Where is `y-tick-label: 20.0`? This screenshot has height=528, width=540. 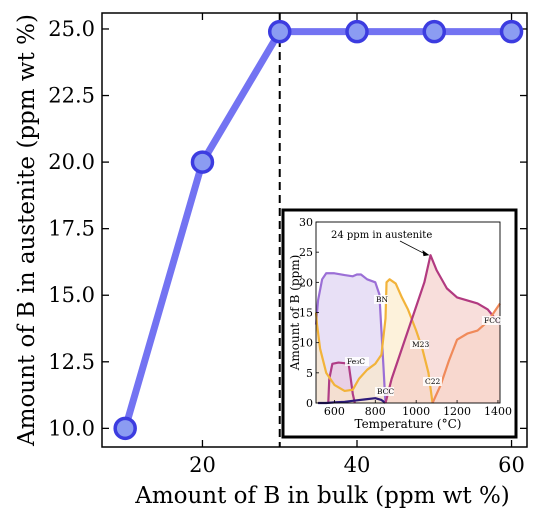
y-tick-label: 20.0 is located at coordinates (71, 162).